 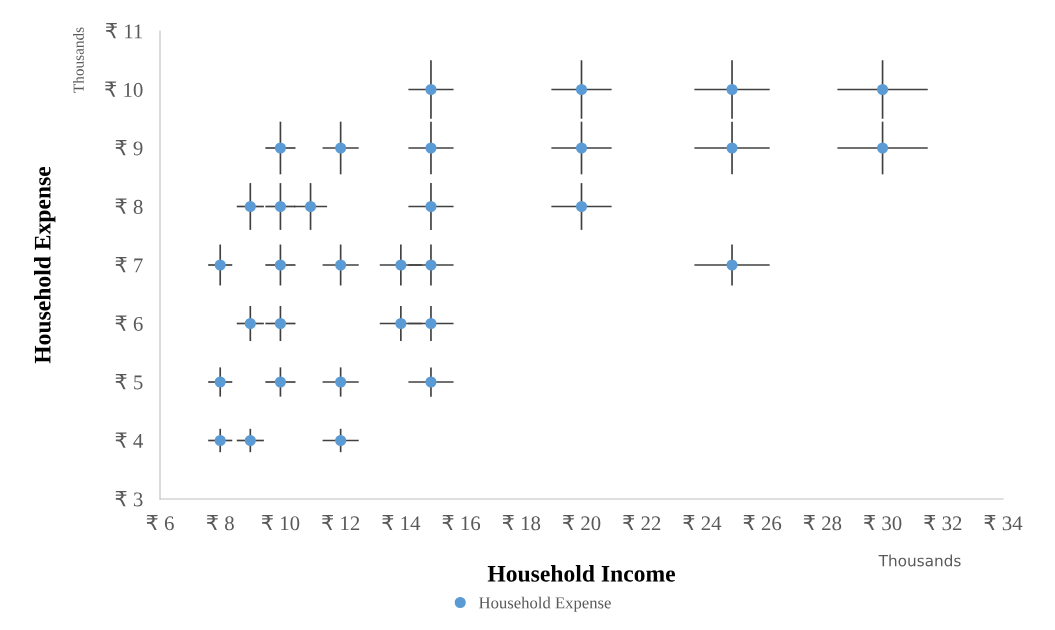 What do you see at coordinates (129, 265) in the screenshot?
I see `y-tick-label: ₹ 7` at bounding box center [129, 265].